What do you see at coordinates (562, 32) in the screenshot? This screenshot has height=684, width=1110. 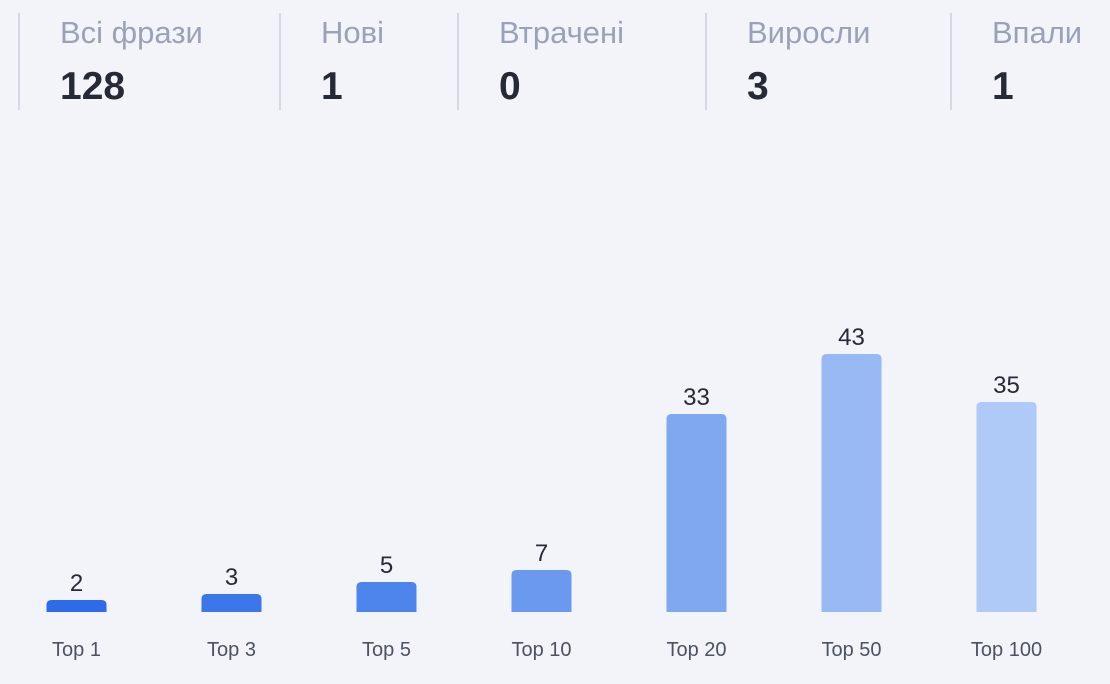 I see `stat-lost-label: Втрачені` at bounding box center [562, 32].